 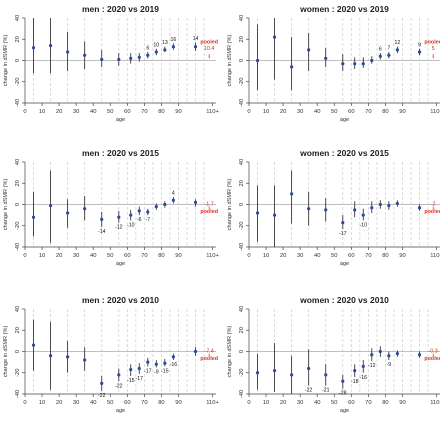 What do you see at coordinates (372, 366) in the screenshot?
I see `data-label: -12` at bounding box center [372, 366].